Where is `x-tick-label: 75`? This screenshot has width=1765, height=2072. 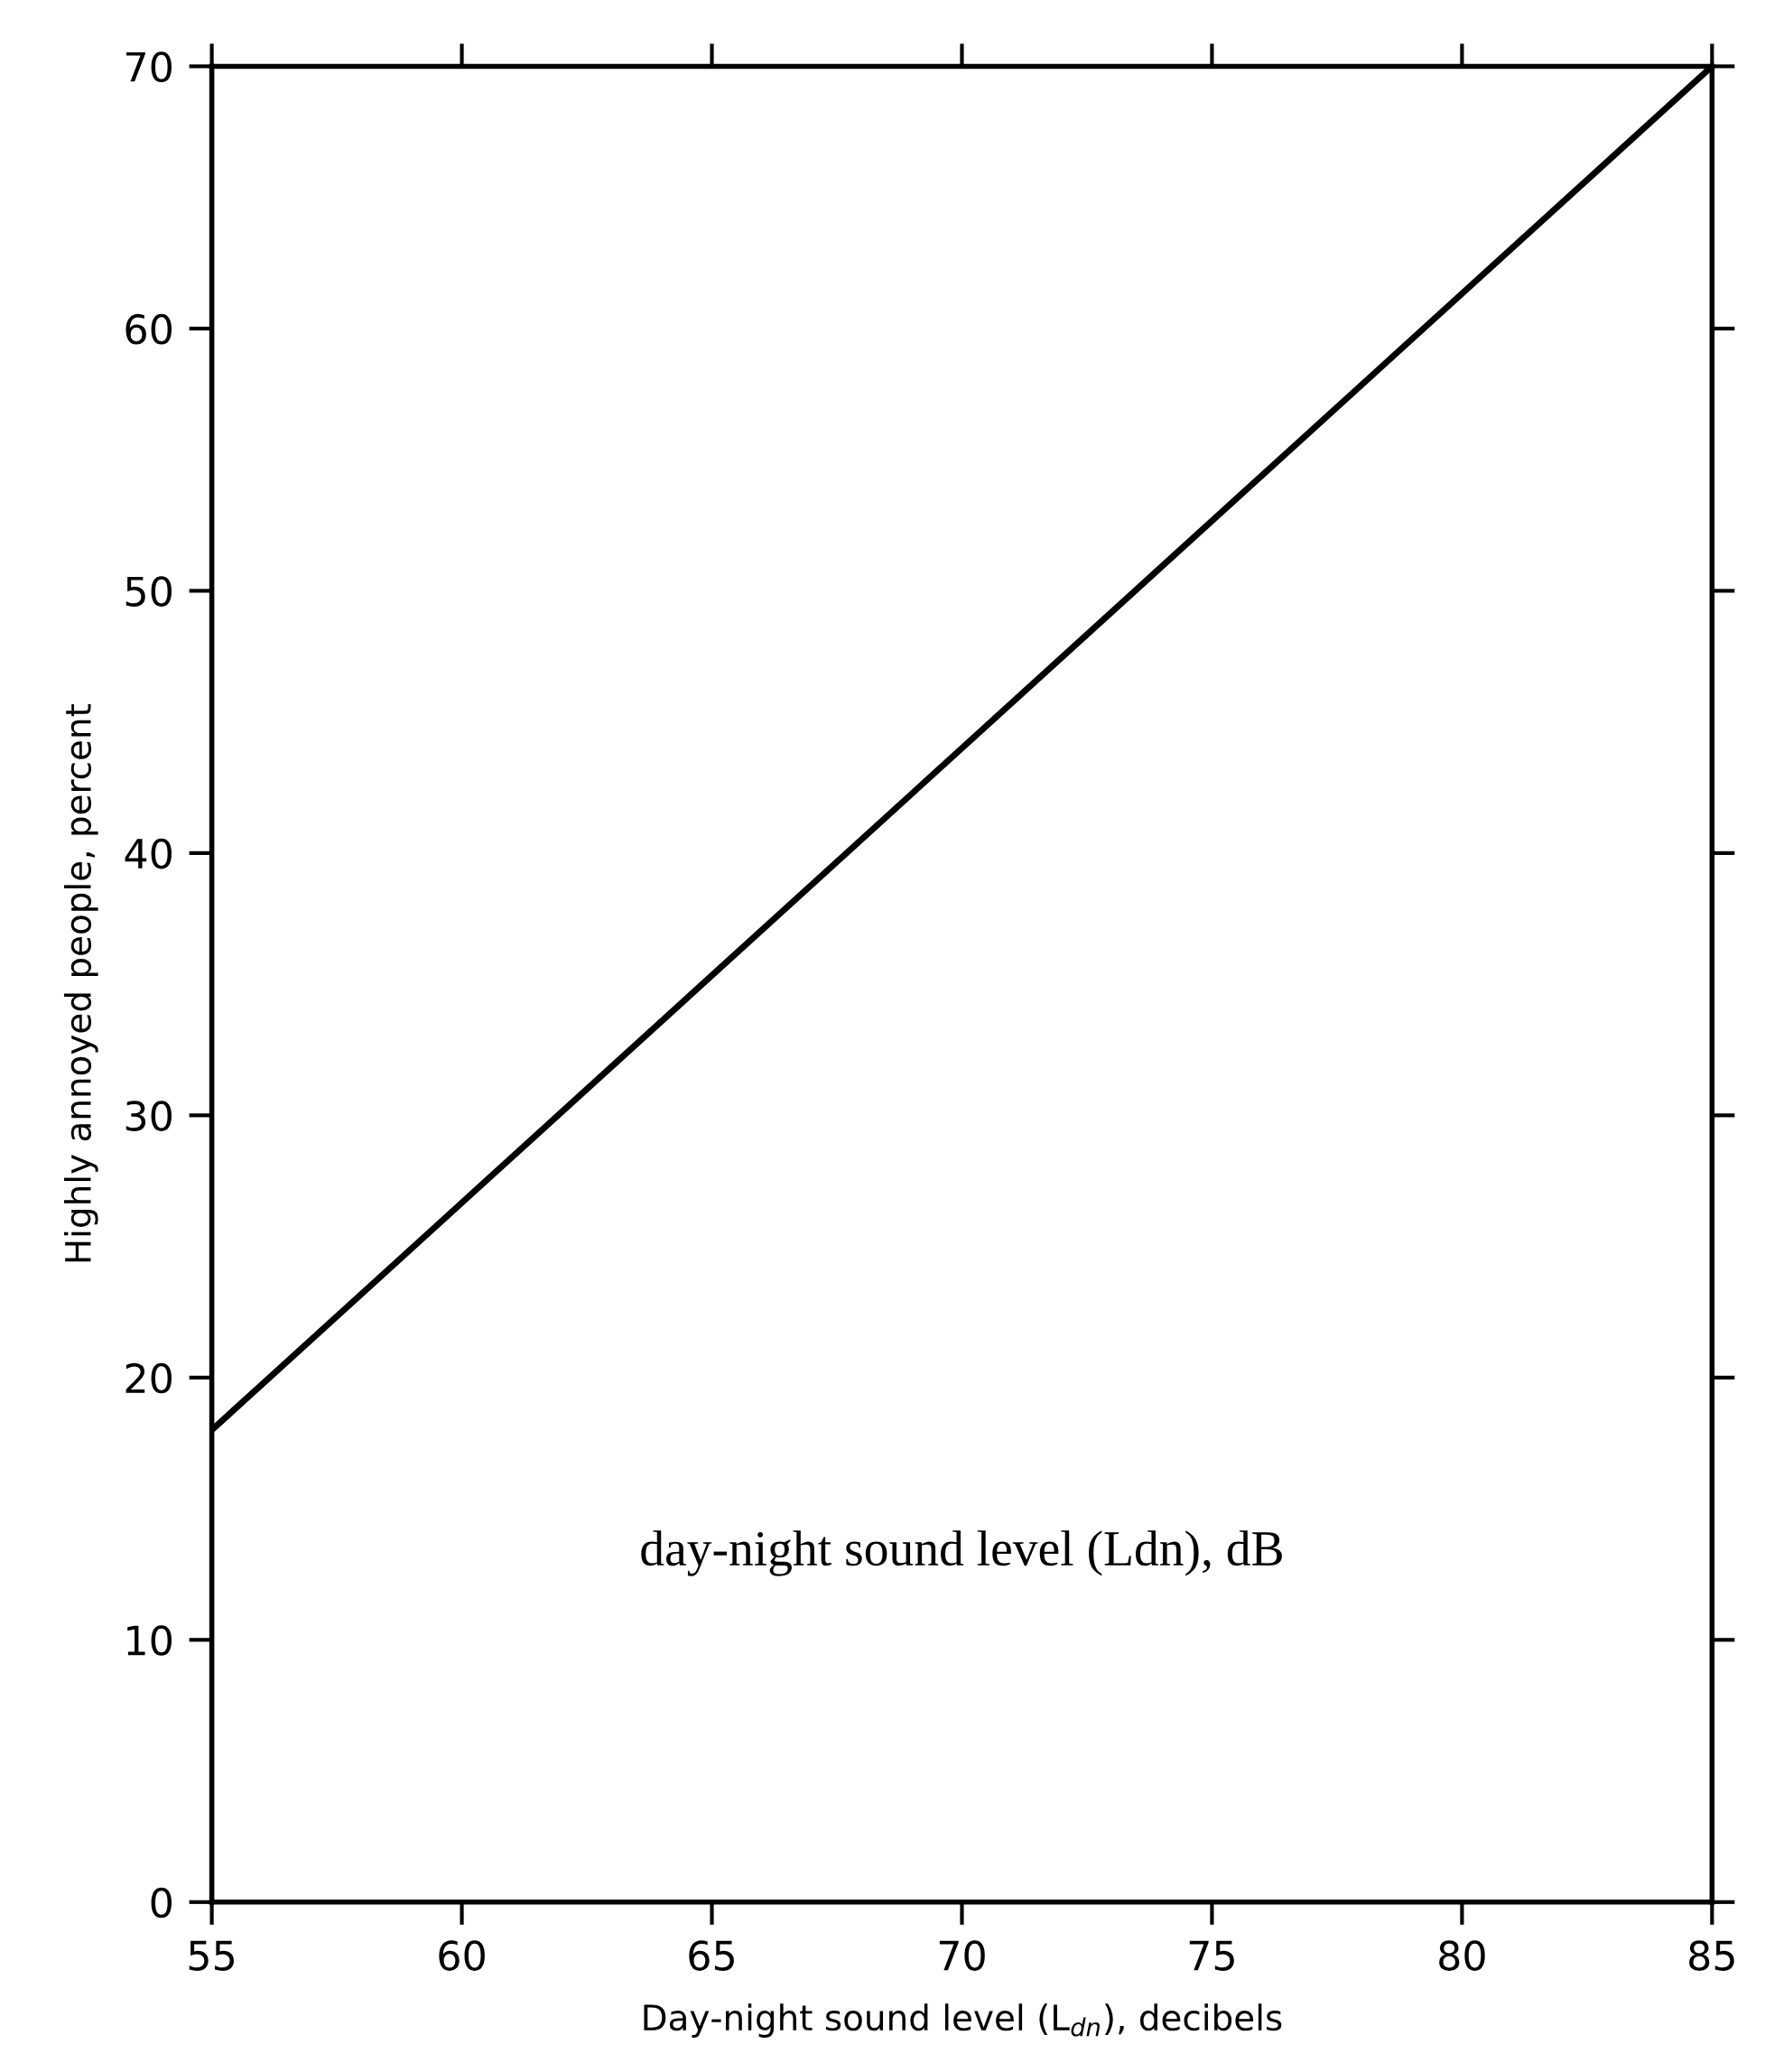 x-tick-label: 75 is located at coordinates (1211, 1955).